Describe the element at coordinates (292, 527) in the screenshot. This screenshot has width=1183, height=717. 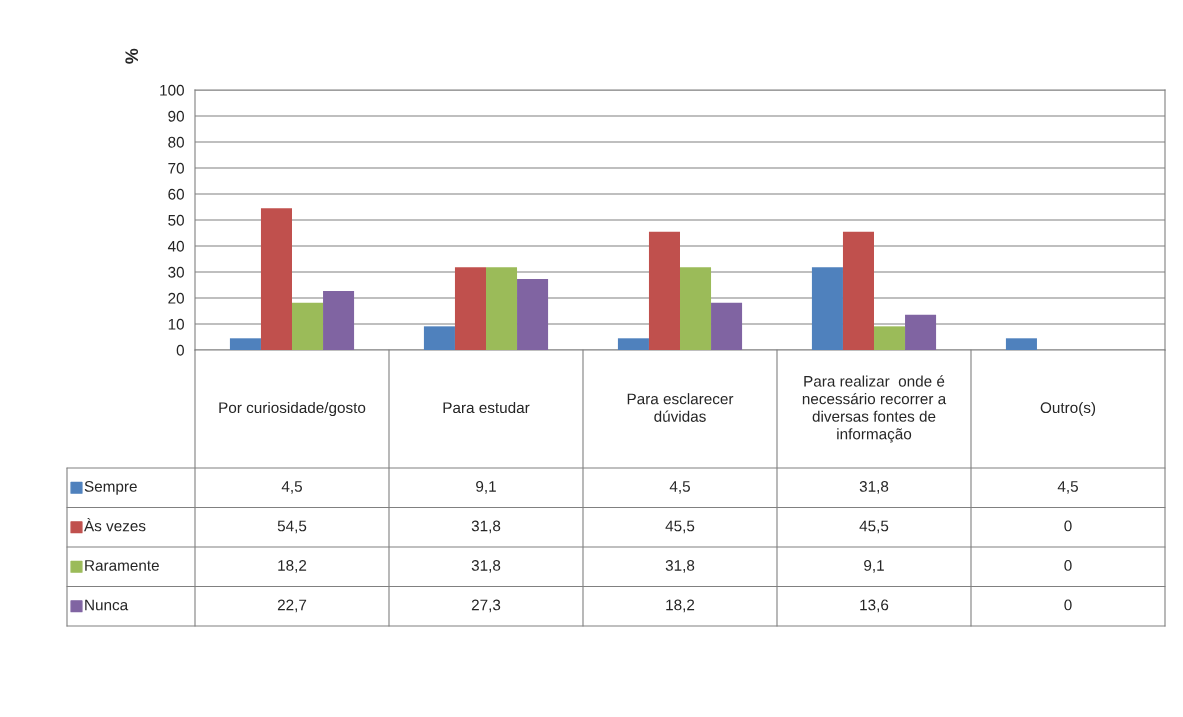
I see `data-label: 54,5` at that location.